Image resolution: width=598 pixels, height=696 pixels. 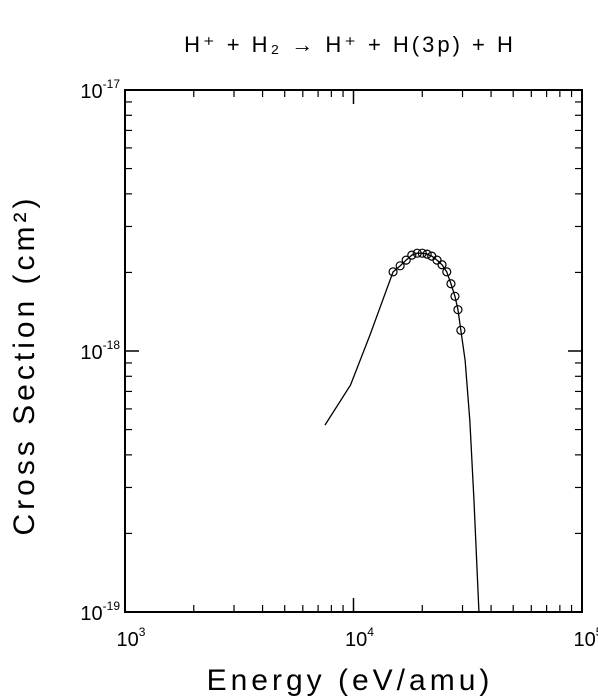 What do you see at coordinates (112, 606) in the screenshot?
I see `tick-exponent: -19` at bounding box center [112, 606].